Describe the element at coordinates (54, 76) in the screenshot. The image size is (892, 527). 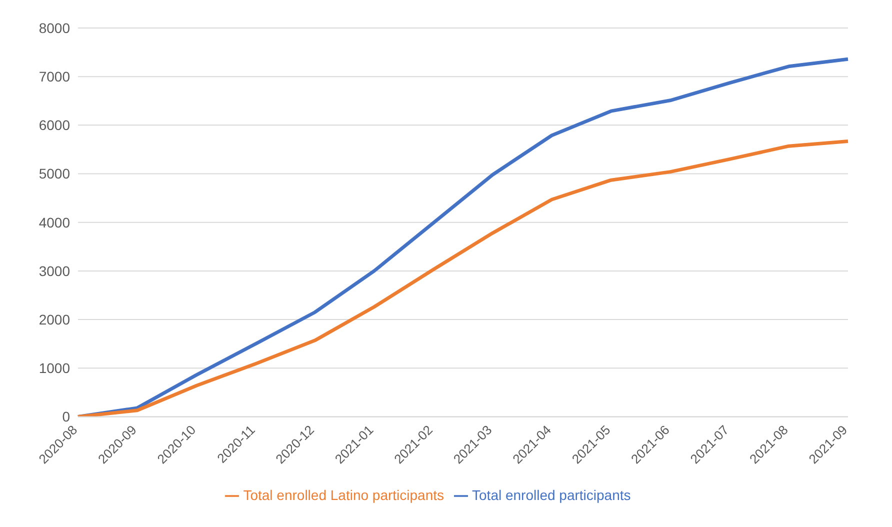
I see `y-tick-label: 7000` at that location.